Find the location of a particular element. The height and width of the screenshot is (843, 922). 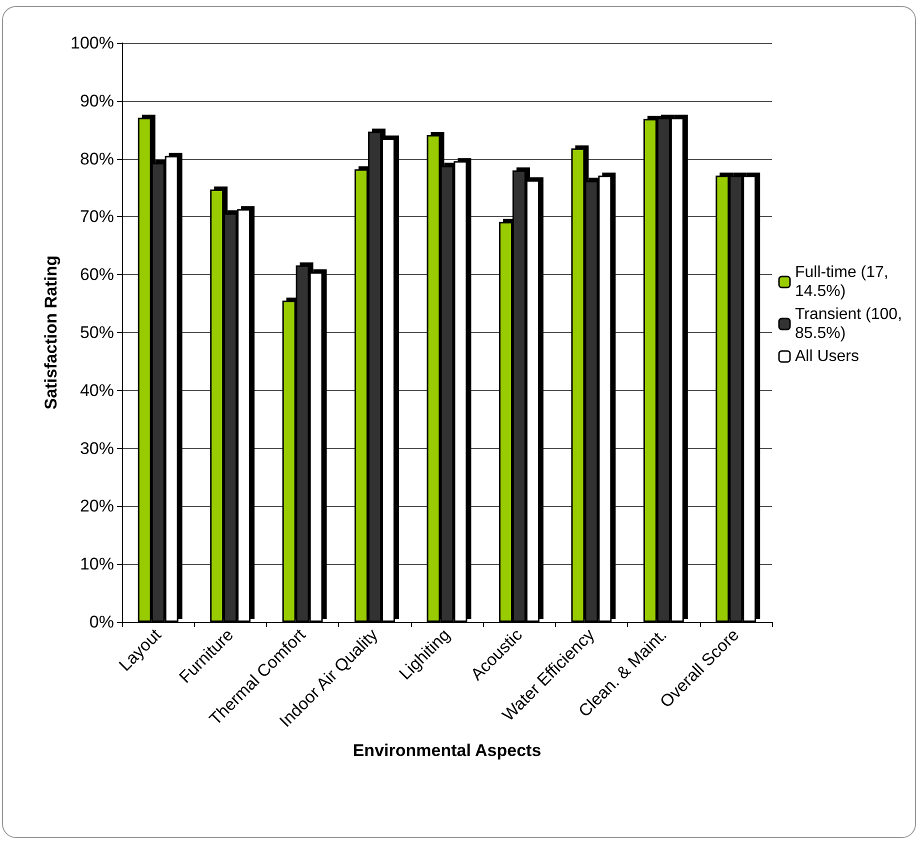

x-axis-title: Environmental Aspects is located at coordinates (447, 750).